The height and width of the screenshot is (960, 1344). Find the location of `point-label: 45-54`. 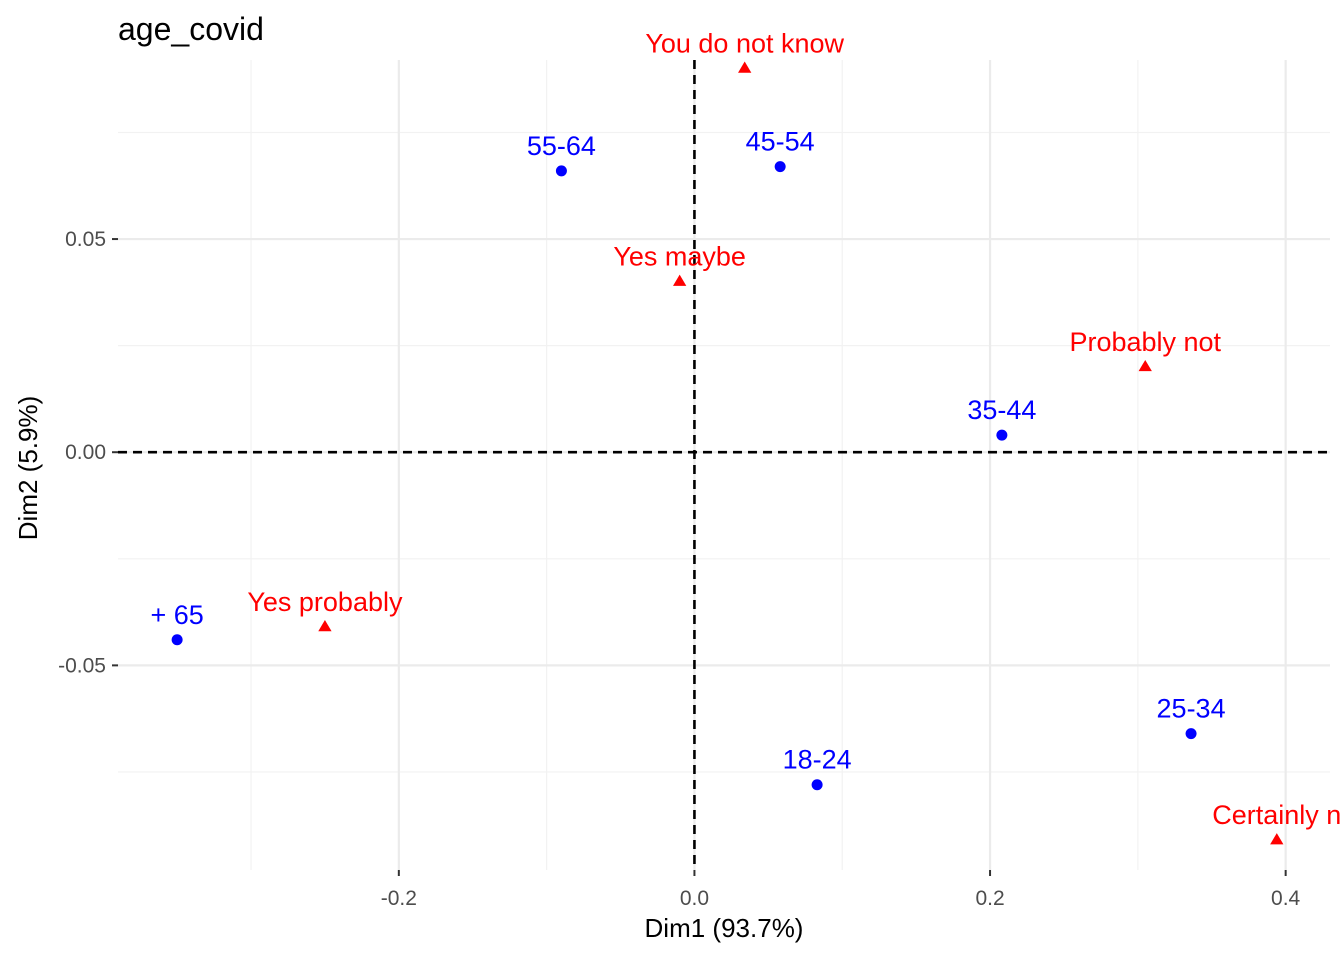

point-label: 45-54 is located at coordinates (780, 142).